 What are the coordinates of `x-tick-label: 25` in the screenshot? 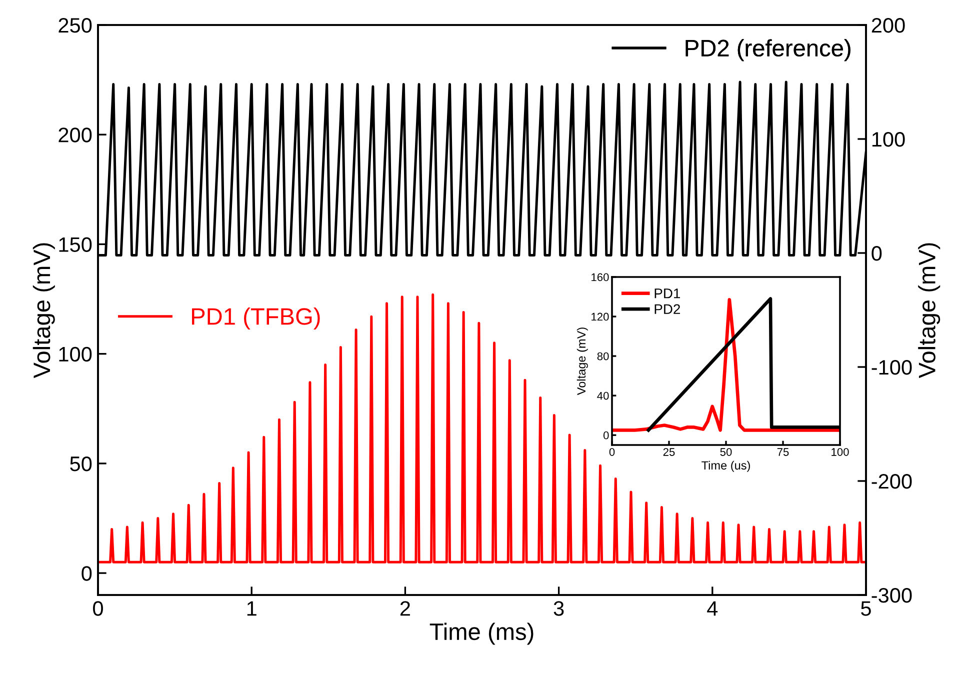 It's located at (669, 452).